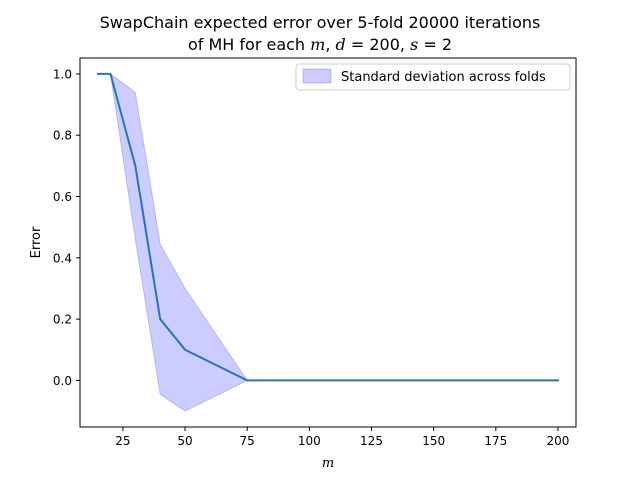 This screenshot has width=640, height=480. What do you see at coordinates (62, 197) in the screenshot?
I see `y-tick-label: 0.6` at bounding box center [62, 197].